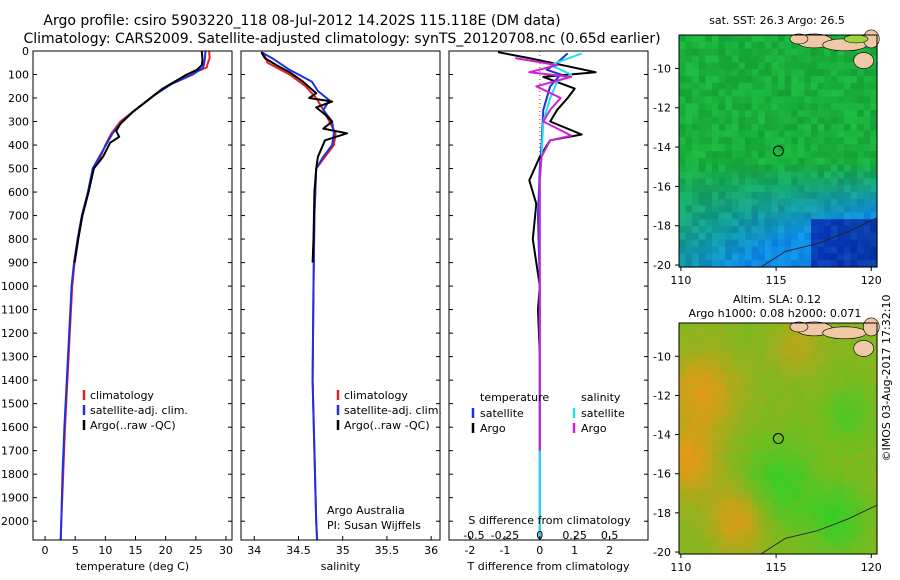 This screenshot has width=900, height=580. I want to click on coastline-contour, so click(819, 529).